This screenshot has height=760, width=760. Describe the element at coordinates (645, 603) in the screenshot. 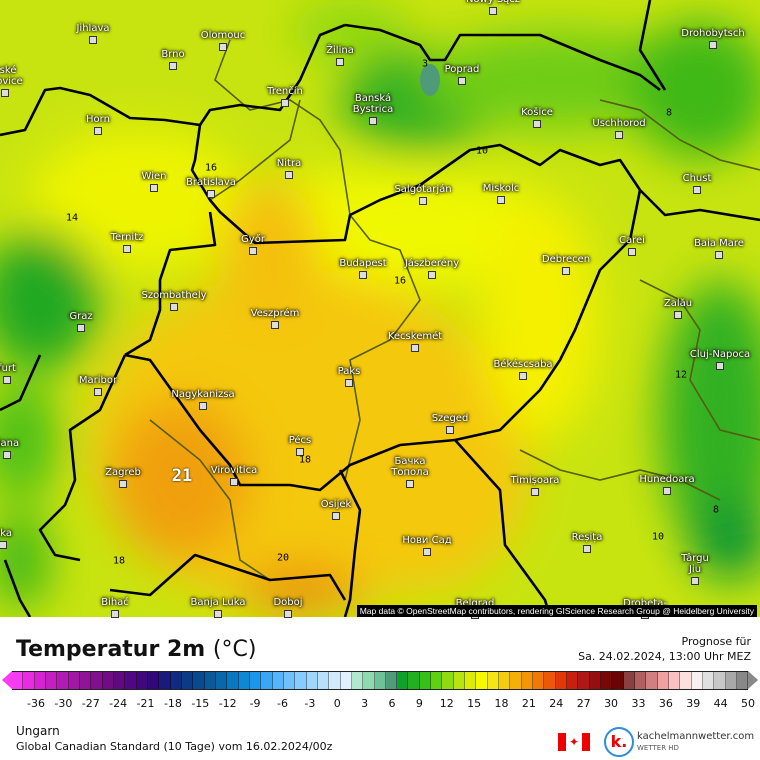

I see `city-label: Drobeta-` at that location.